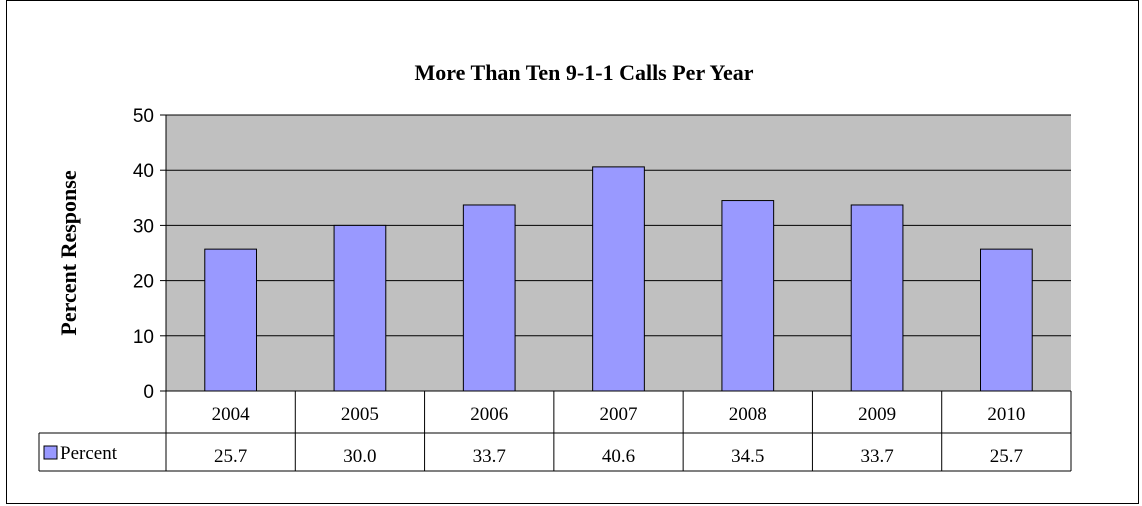  Describe the element at coordinates (68, 252) in the screenshot. I see `y-axis-label: Percent Response` at that location.